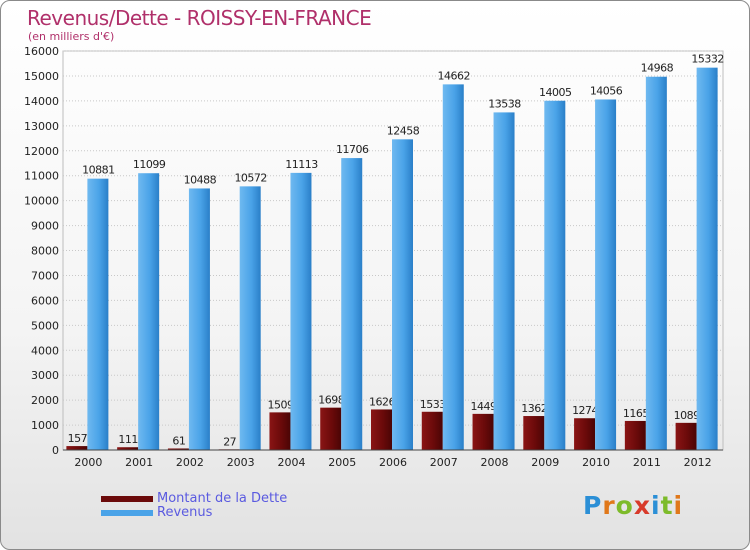  I want to click on data-label-revenus: 11113, so click(301, 164).